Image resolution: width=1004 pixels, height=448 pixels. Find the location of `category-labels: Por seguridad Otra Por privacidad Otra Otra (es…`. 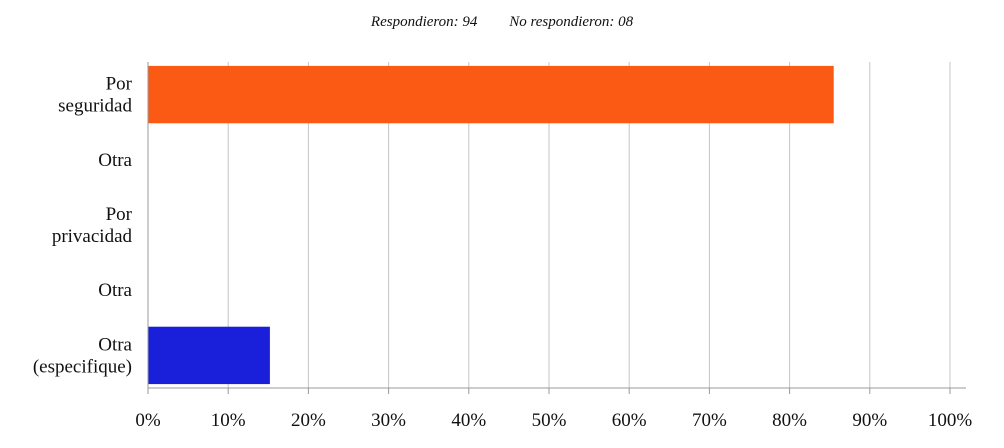

category-labels: Por seguridad Otra Por privacidad Otra Otra (es… is located at coordinates (83, 226).